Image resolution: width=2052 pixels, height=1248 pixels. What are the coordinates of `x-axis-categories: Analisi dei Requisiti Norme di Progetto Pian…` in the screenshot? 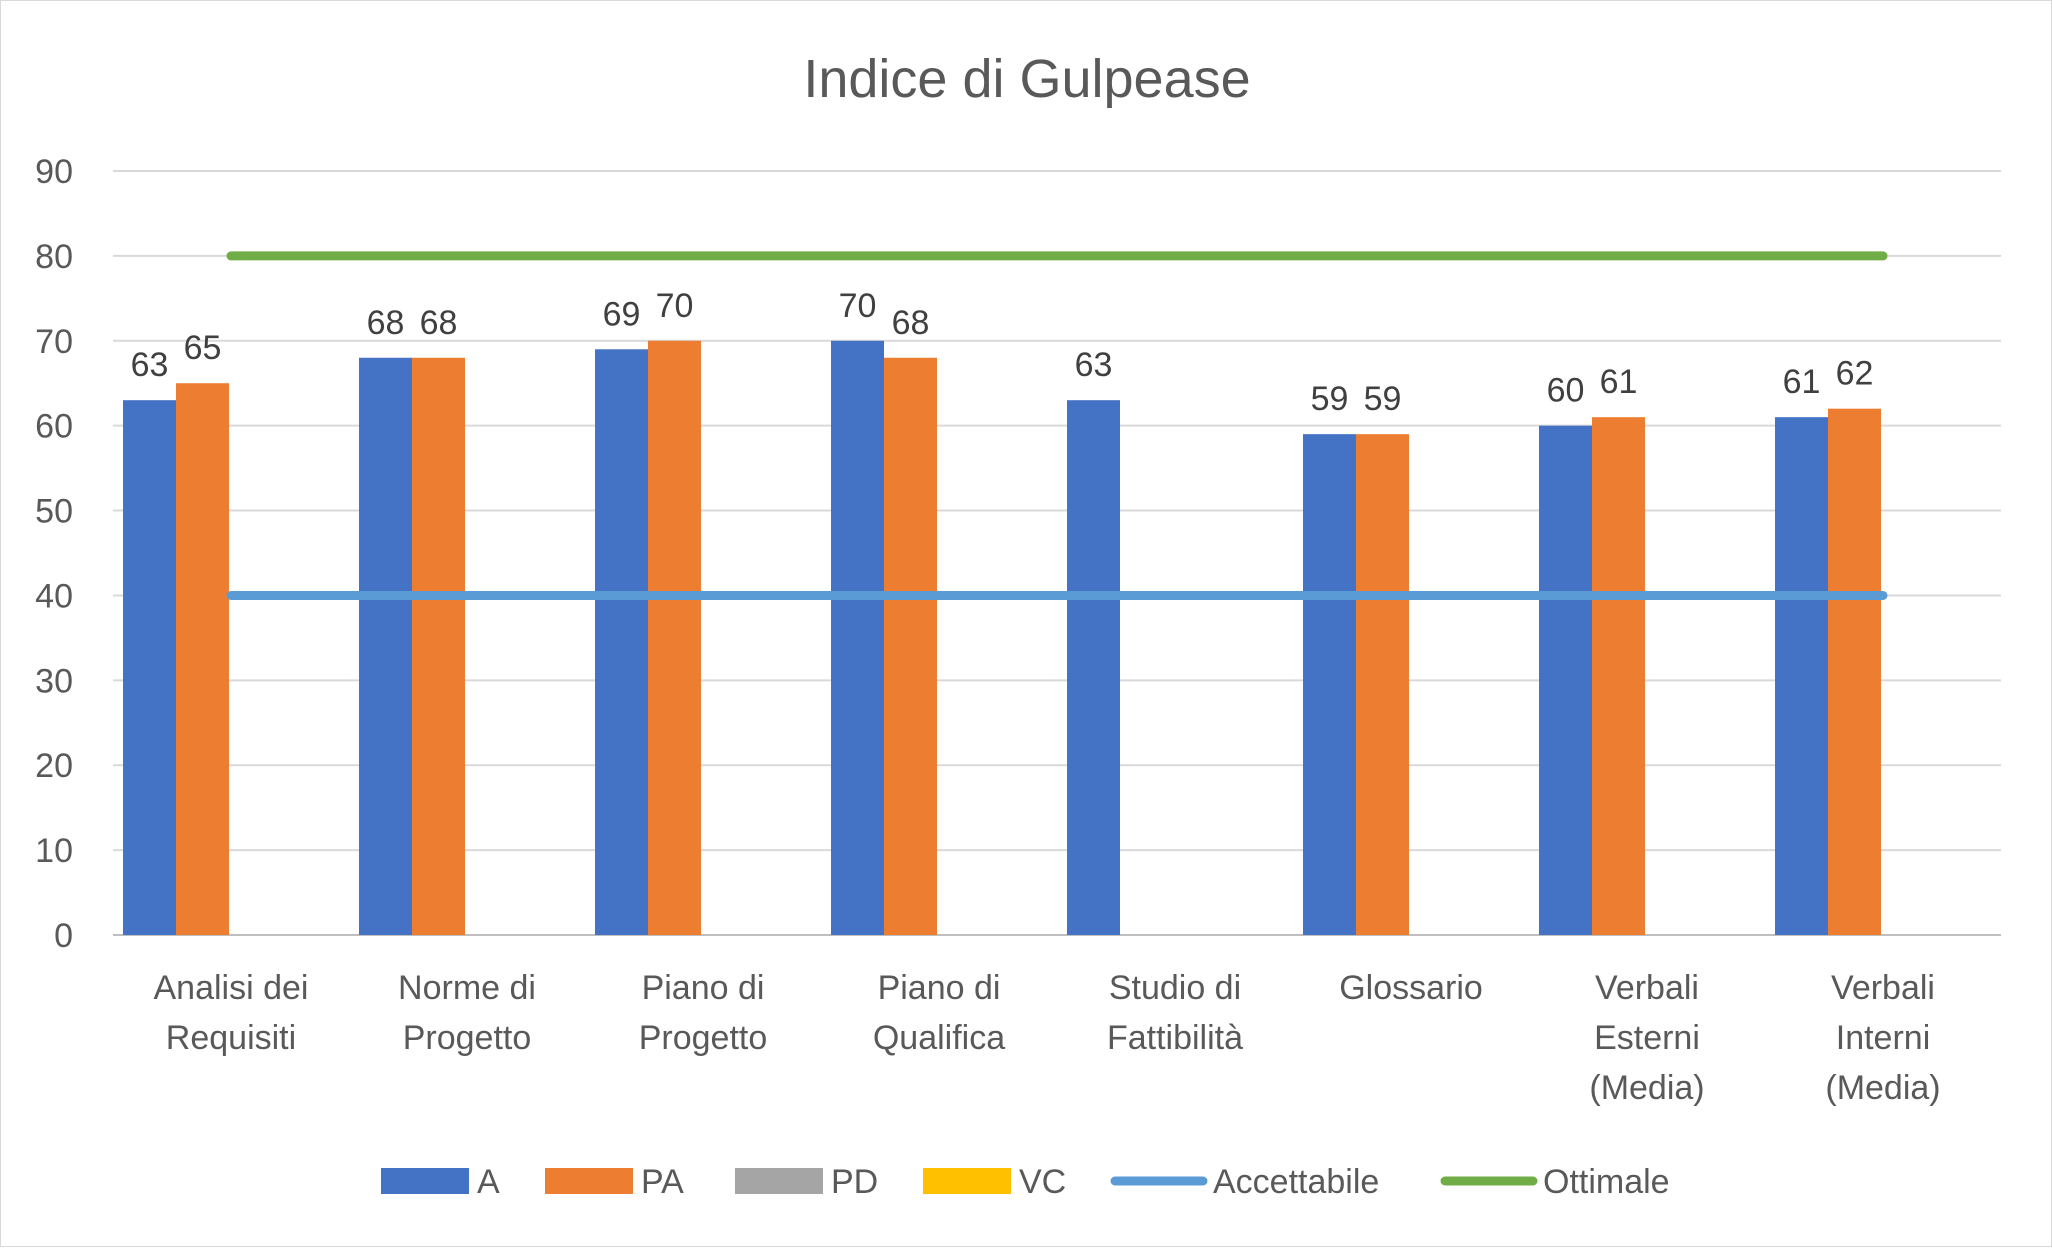 It's located at (1047, 1038).